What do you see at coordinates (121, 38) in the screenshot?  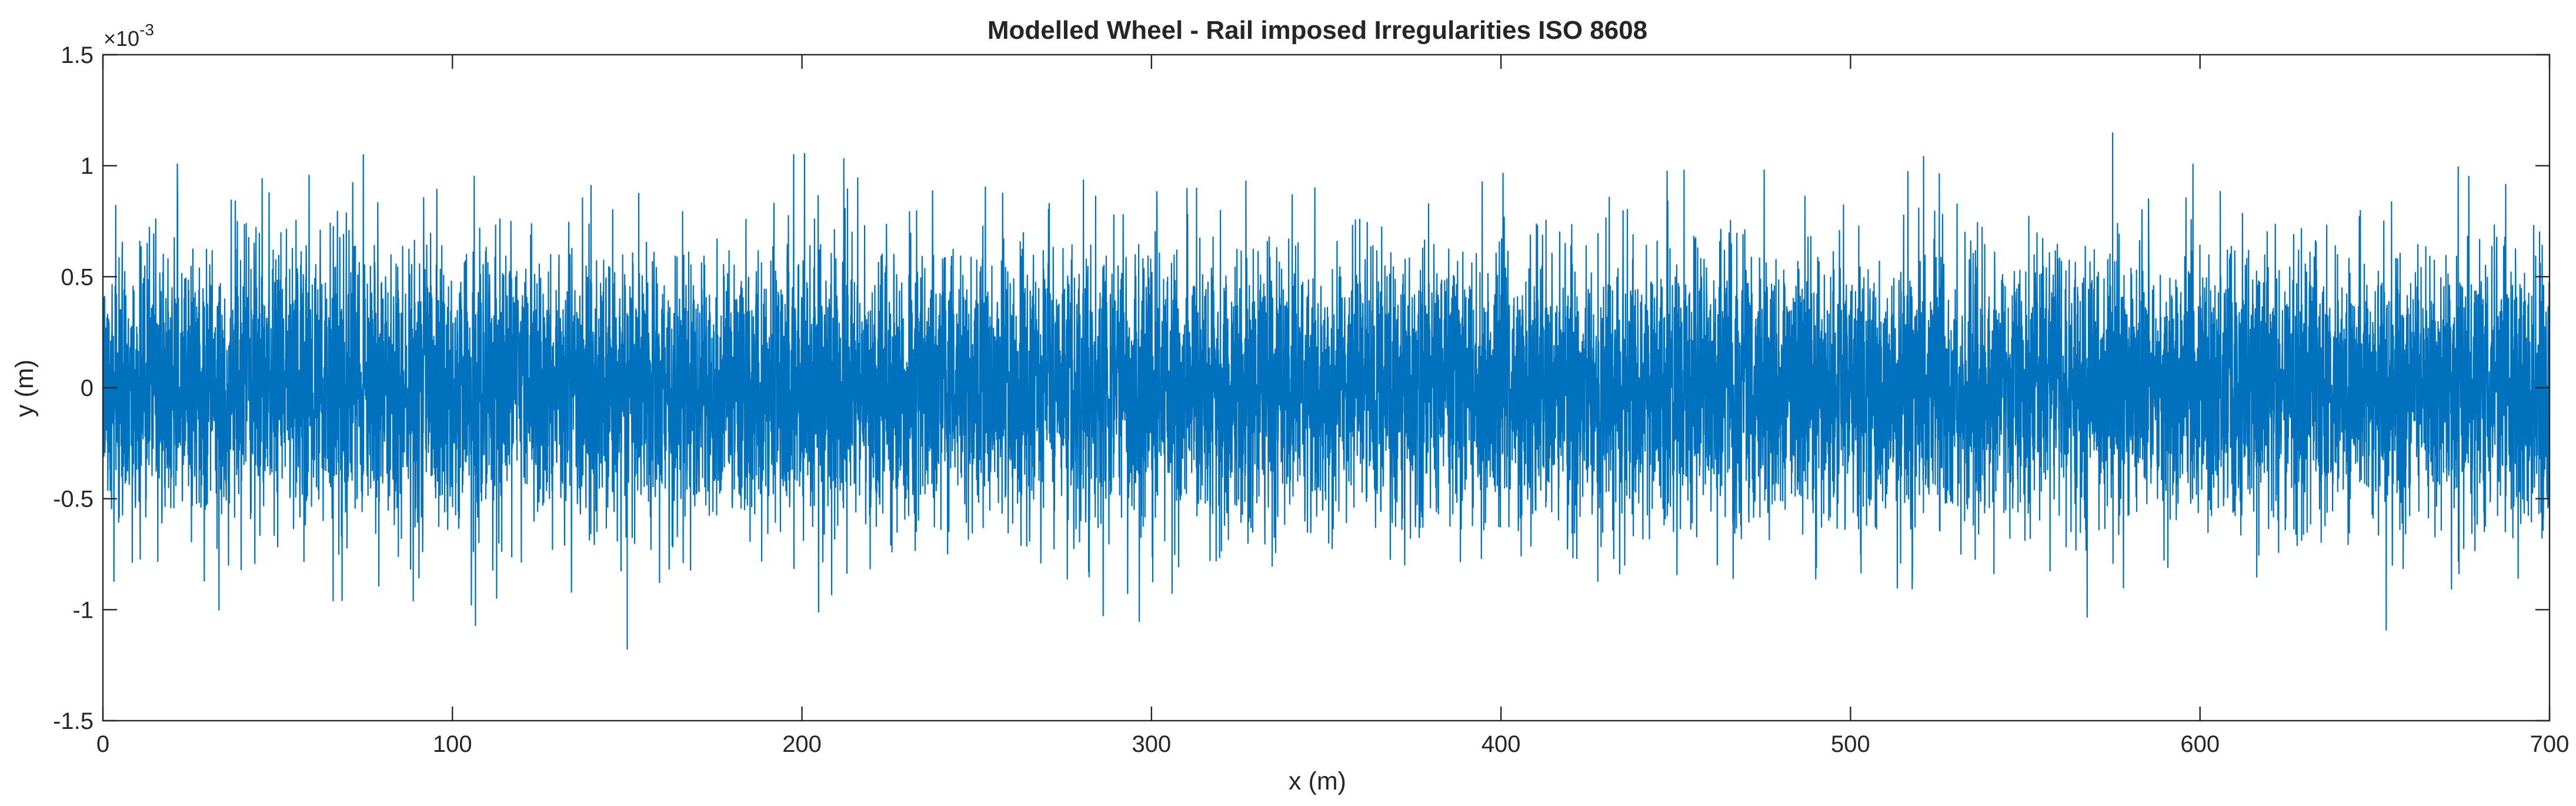 I see `y-exponent-base: ×10` at bounding box center [121, 38].